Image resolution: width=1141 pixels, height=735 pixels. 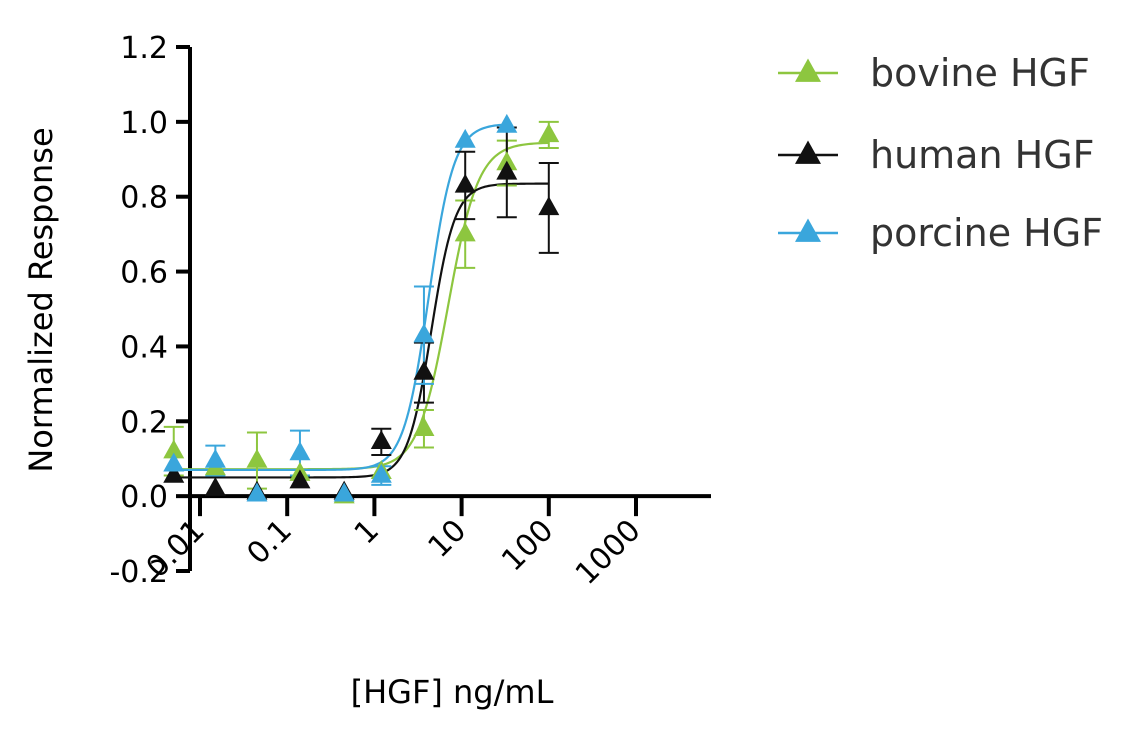 I want to click on legend: bovine HGF human HGF porcine HGF, so click(x=940, y=153).